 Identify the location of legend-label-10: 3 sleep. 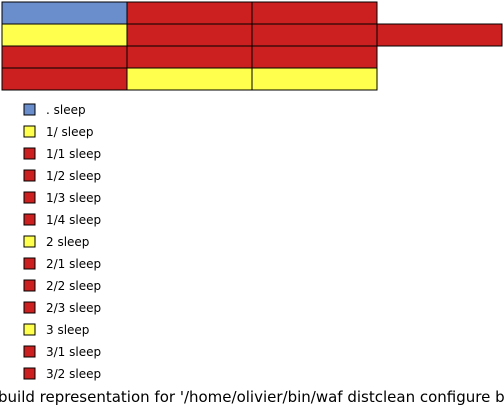
(67, 330).